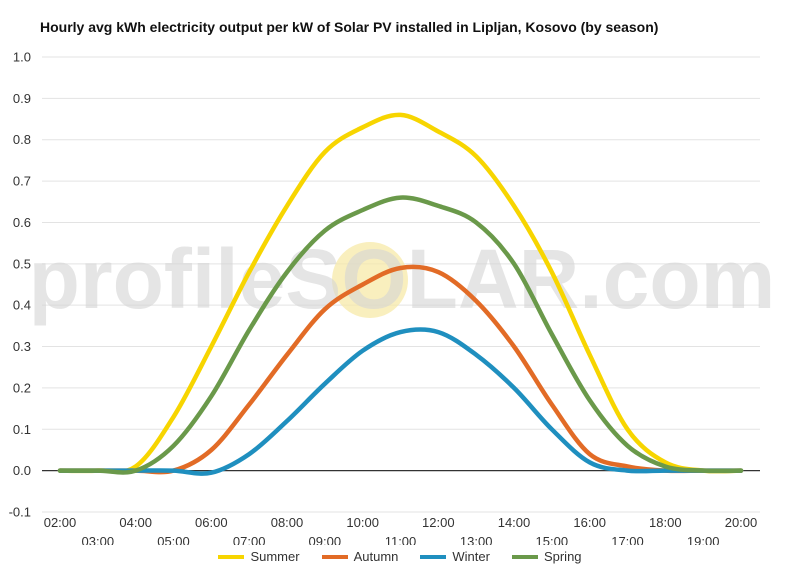  What do you see at coordinates (231, 556) in the screenshot?
I see `legend-swatch-summer` at bounding box center [231, 556].